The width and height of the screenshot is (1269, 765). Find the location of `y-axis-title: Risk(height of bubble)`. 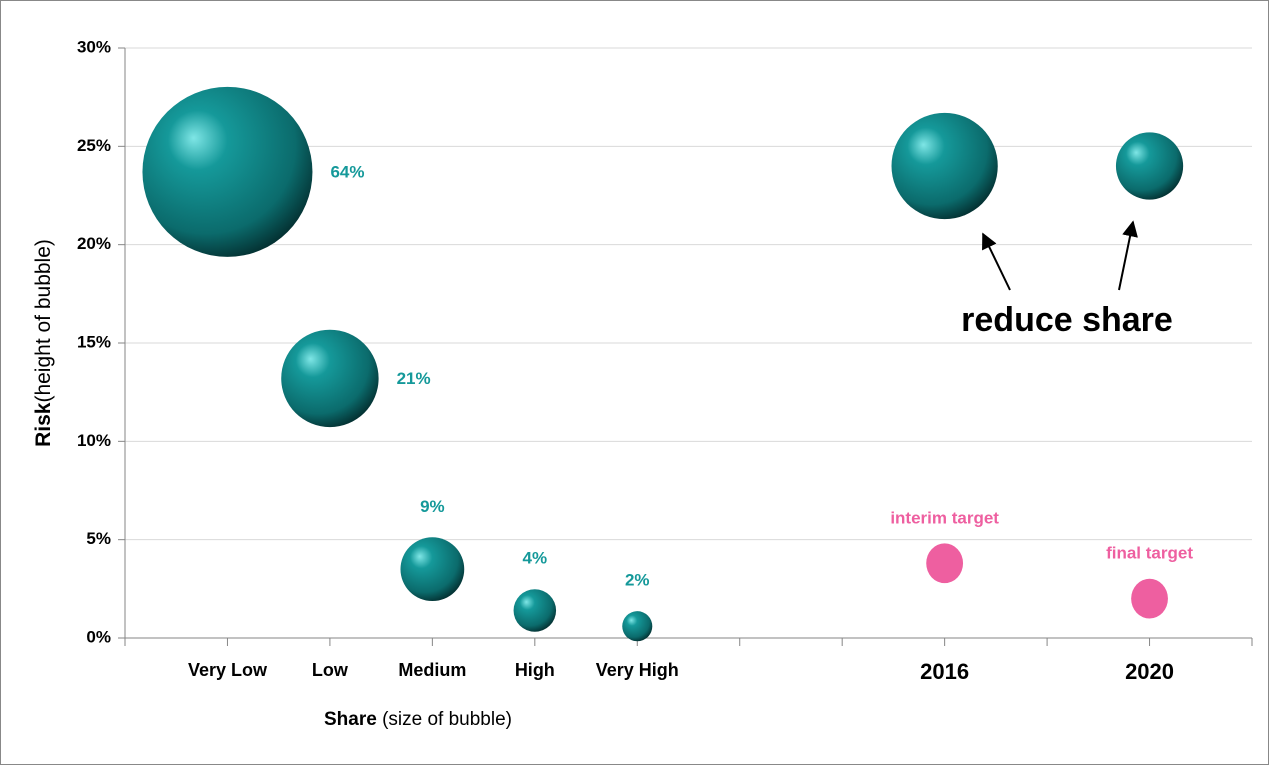

y-axis-title: Risk(height of bubble) is located at coordinates (43, 343).